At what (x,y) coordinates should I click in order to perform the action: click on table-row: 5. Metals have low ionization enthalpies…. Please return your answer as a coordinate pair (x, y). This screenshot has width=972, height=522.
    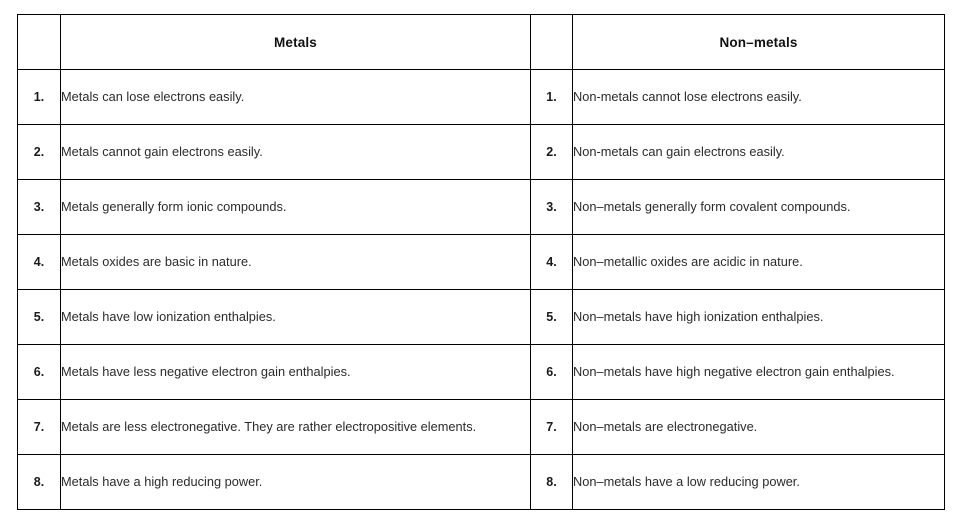
    Looking at the image, I should click on (481, 317).